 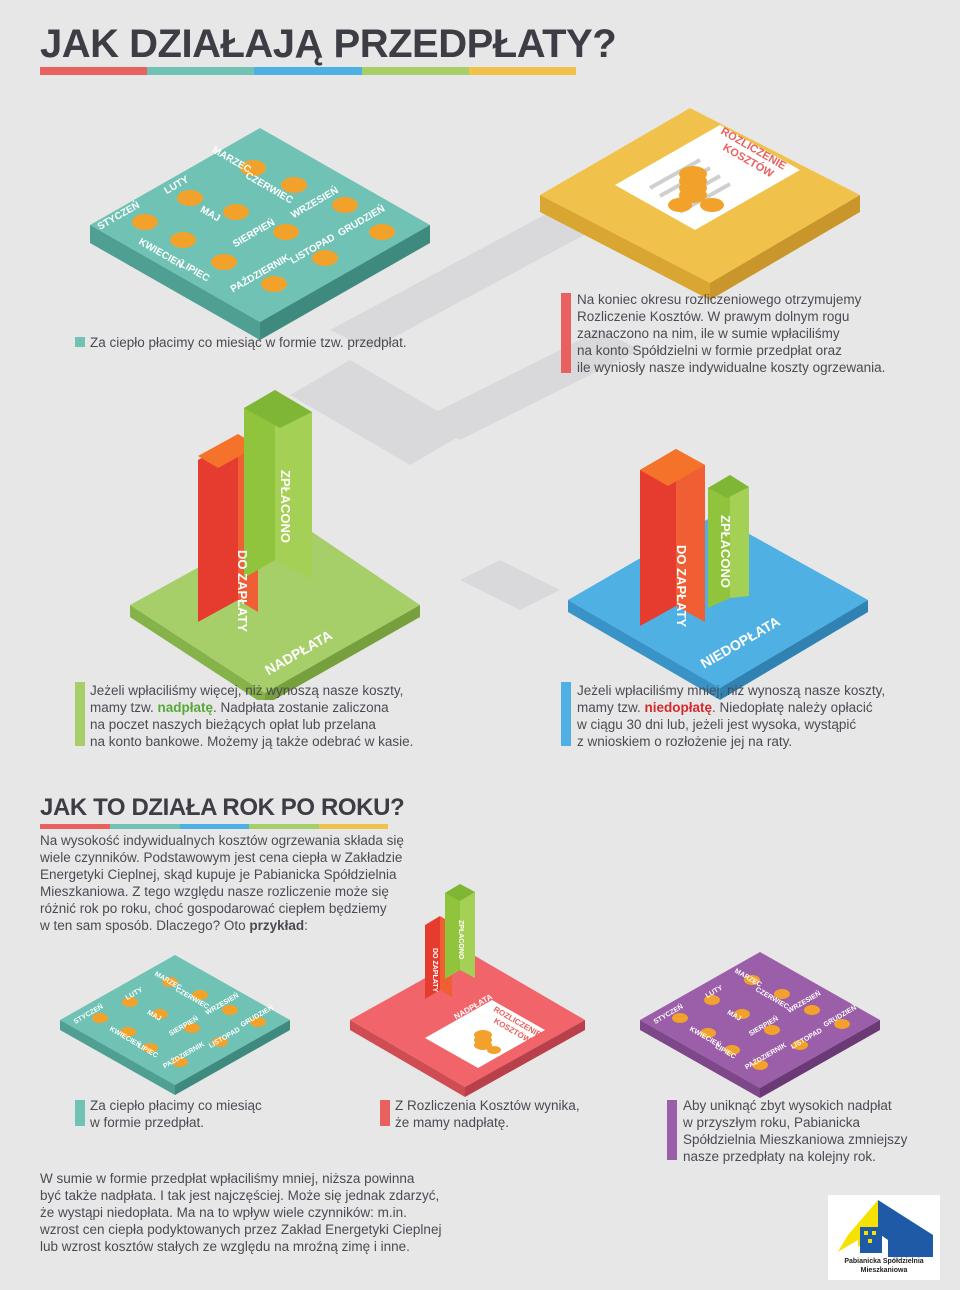 I want to click on underpay-keyword: niedopłatę, so click(x=678, y=707).